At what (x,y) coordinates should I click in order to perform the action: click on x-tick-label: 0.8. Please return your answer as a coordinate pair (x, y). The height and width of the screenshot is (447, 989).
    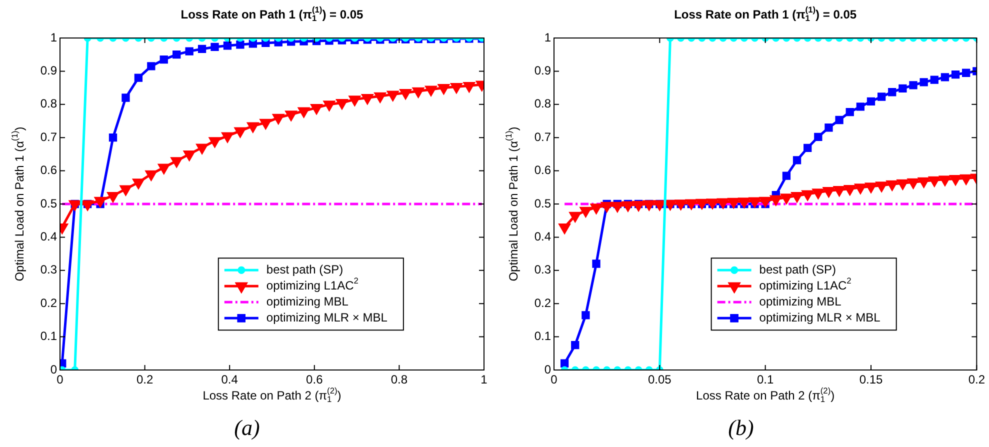
    Looking at the image, I should click on (399, 379).